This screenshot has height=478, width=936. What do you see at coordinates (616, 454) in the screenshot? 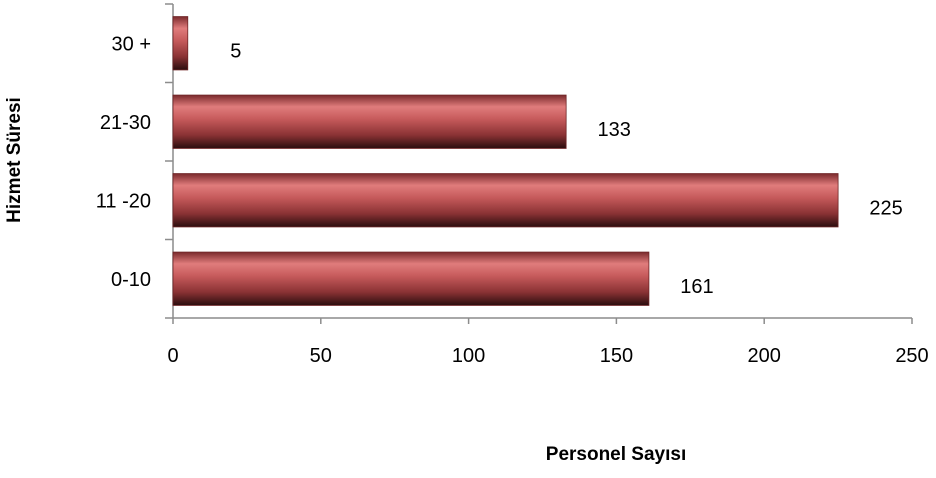
I see `x-axis-title: Personel Sayısı` at bounding box center [616, 454].